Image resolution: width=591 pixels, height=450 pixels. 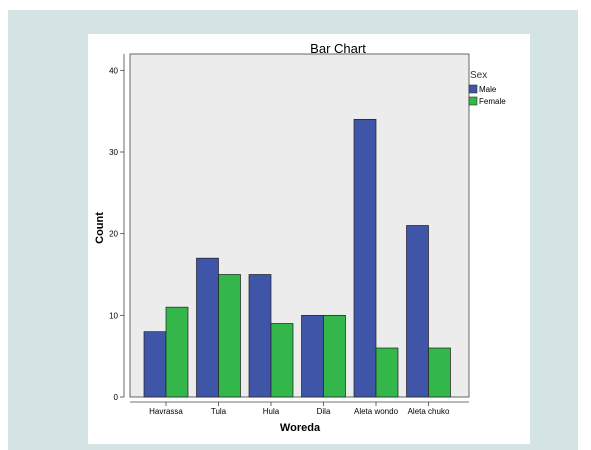 I want to click on x-tick-label: Hula, so click(x=271, y=411).